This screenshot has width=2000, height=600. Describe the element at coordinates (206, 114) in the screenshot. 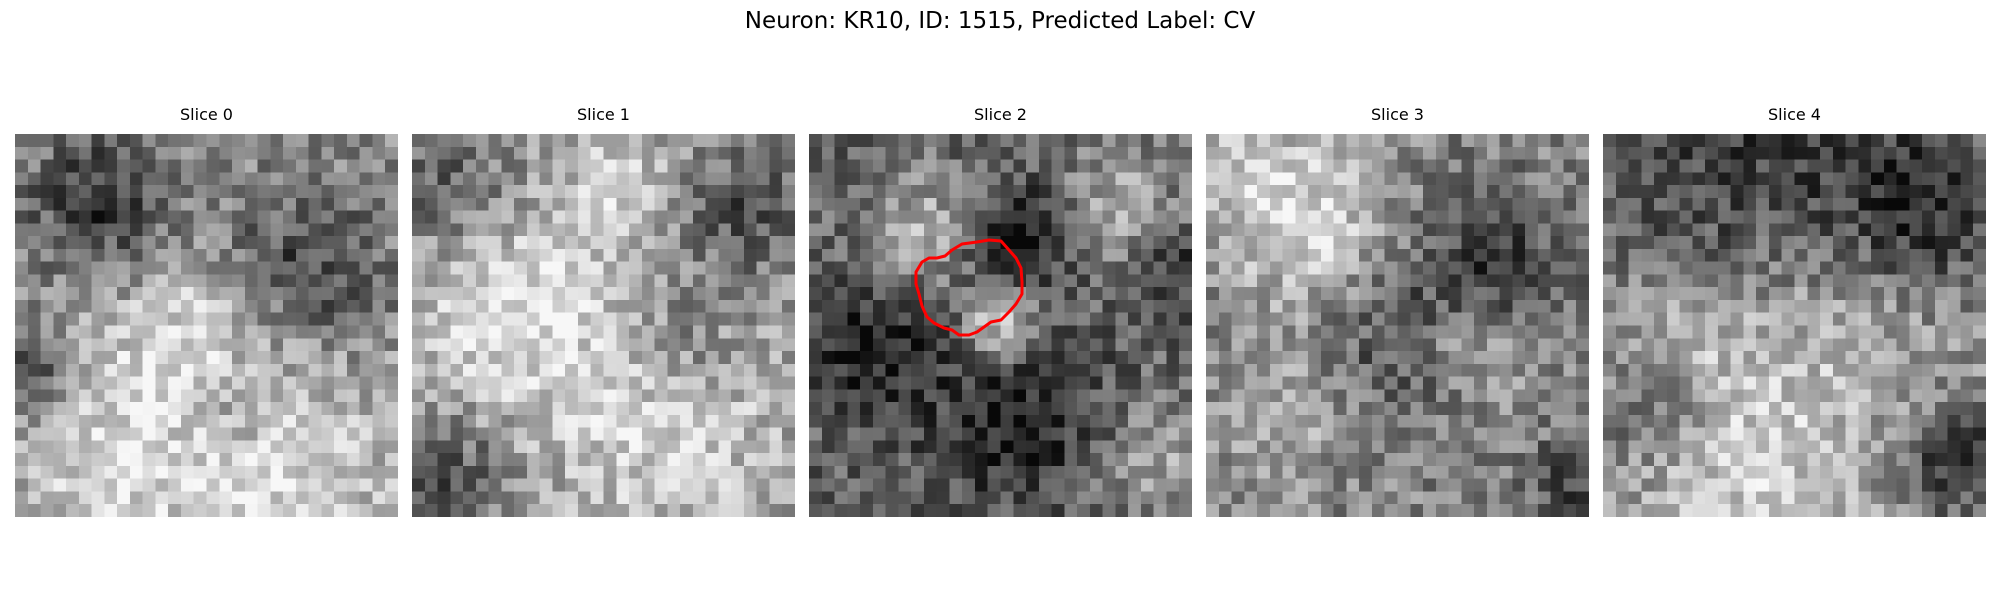

I see `slice-title: Slice 0` at that location.